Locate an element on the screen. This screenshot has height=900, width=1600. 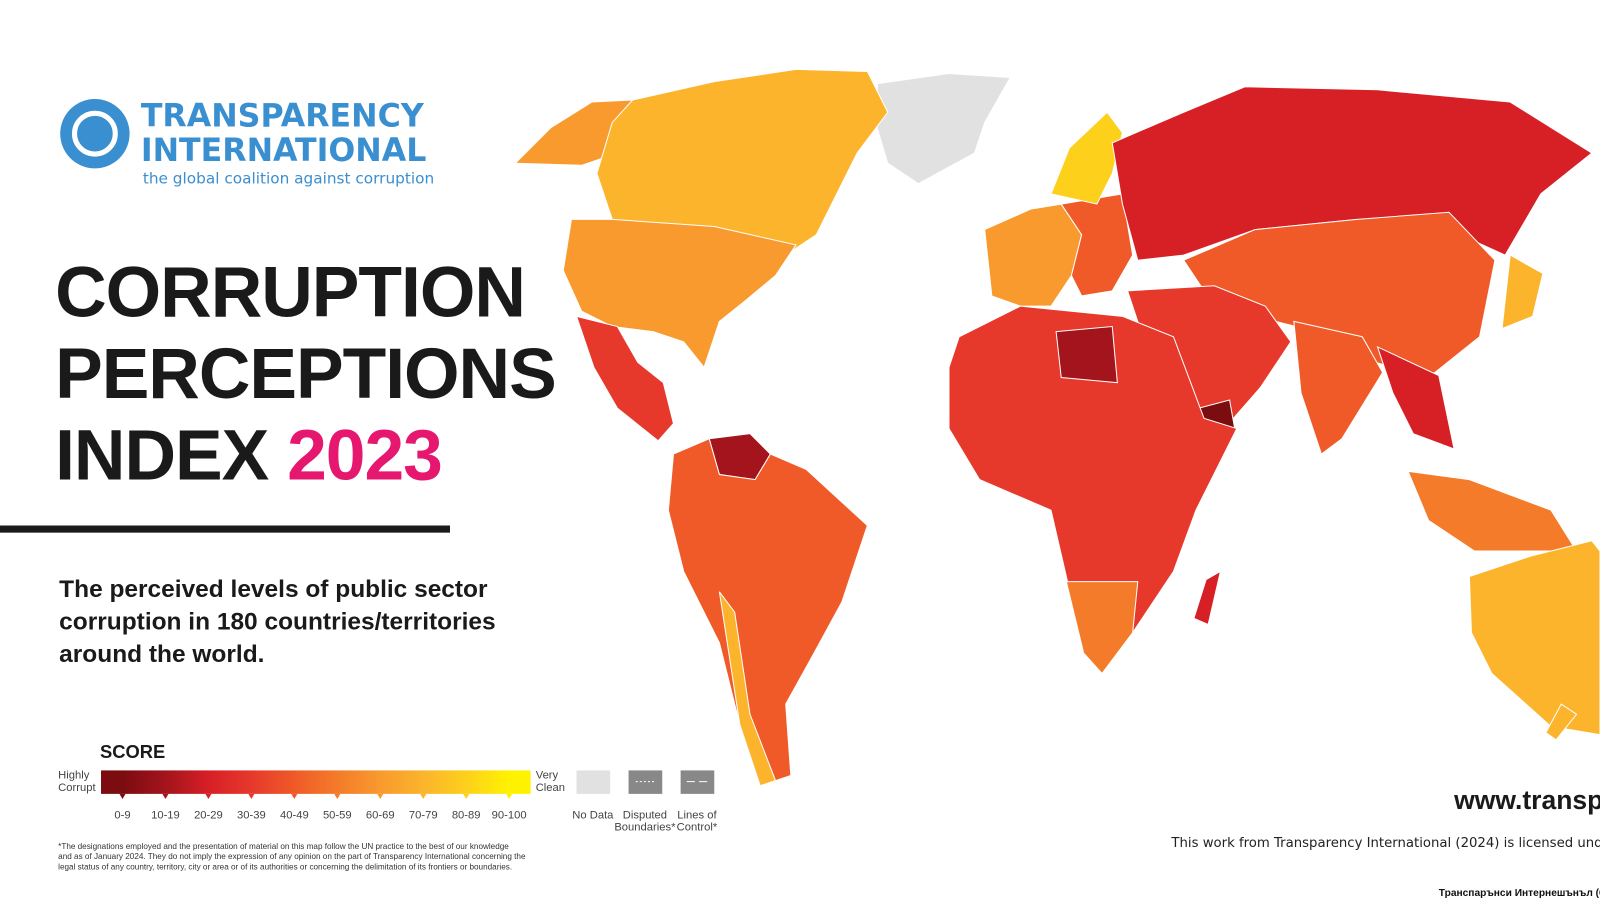
legend-bin-label: 60-69 is located at coordinates (380, 815).